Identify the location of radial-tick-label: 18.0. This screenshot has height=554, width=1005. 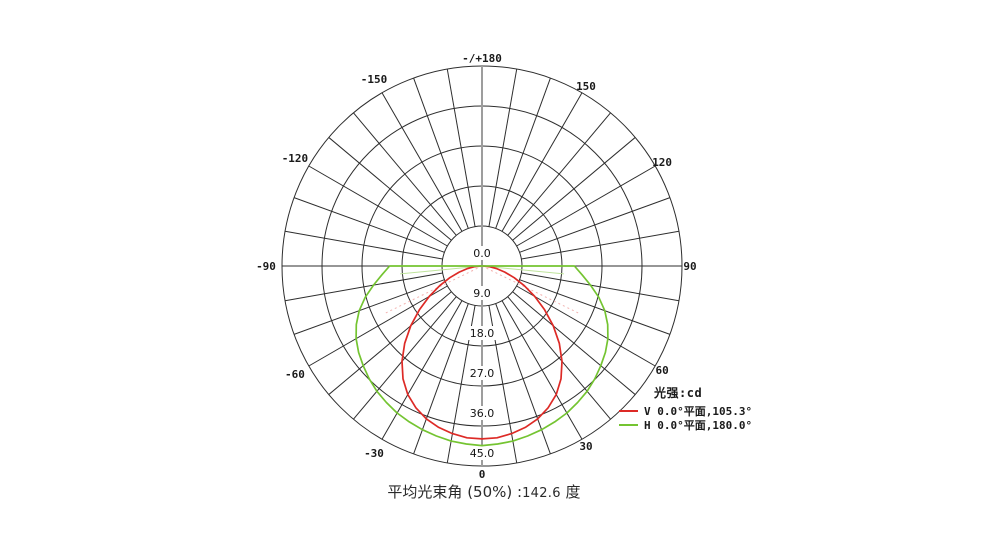
(482, 333).